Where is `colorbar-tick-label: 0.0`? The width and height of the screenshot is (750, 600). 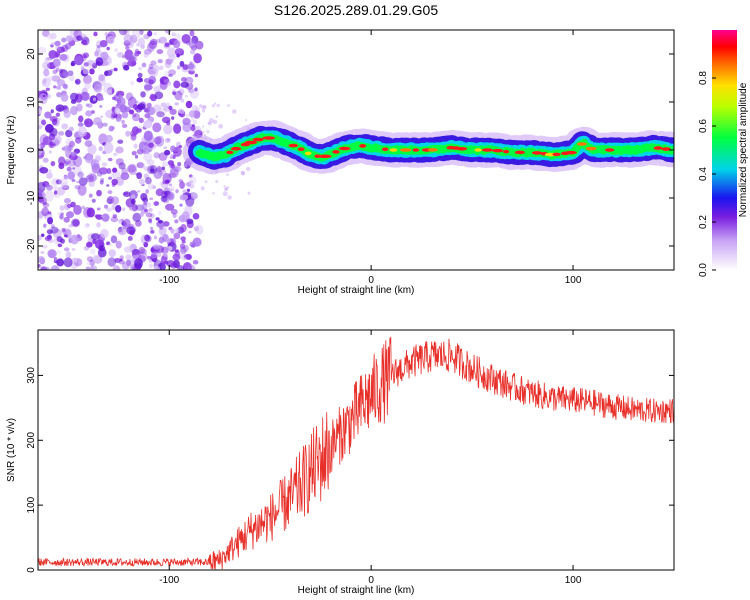 colorbar-tick-label: 0.0 is located at coordinates (703, 270).